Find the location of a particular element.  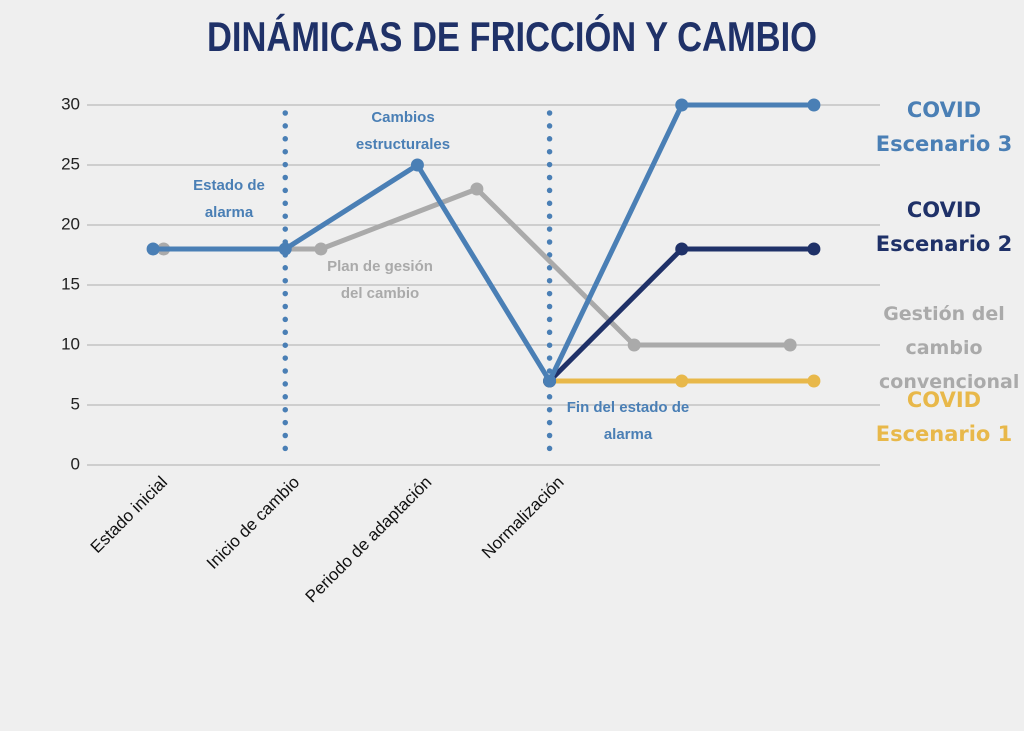

x-tick-label: Inicio de cambio is located at coordinates (253, 523).